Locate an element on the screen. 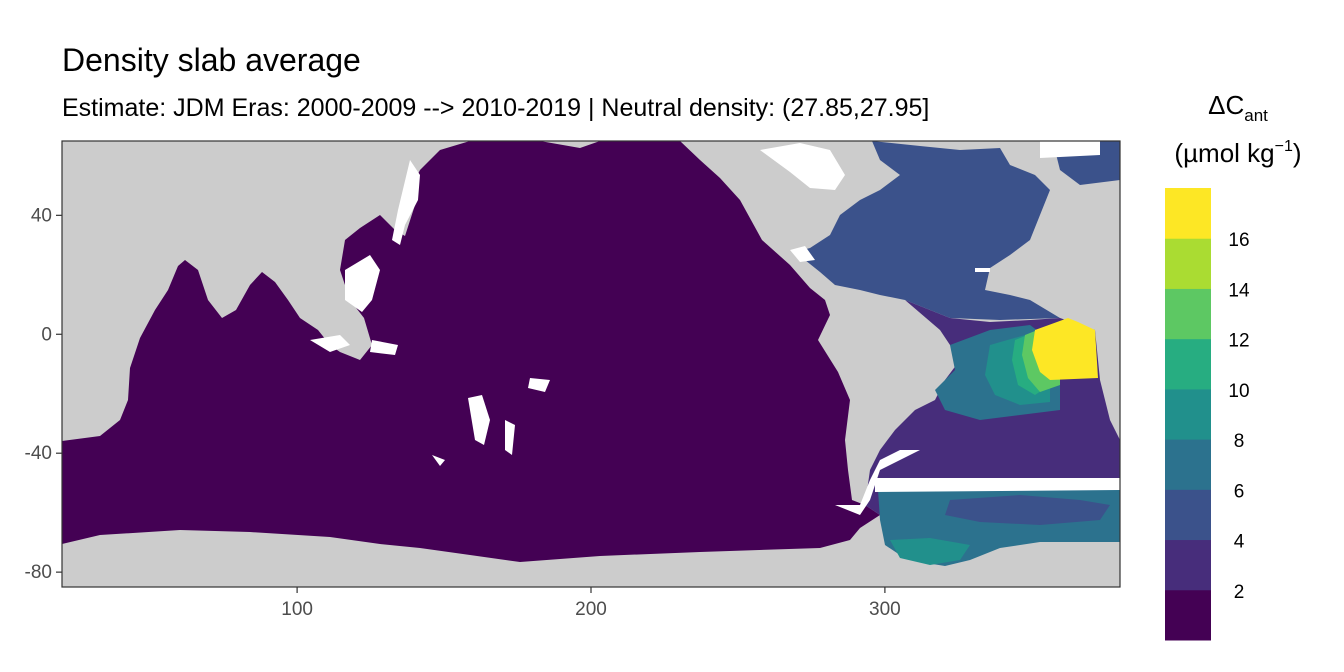  chart-title: Density slab average is located at coordinates (211, 60).